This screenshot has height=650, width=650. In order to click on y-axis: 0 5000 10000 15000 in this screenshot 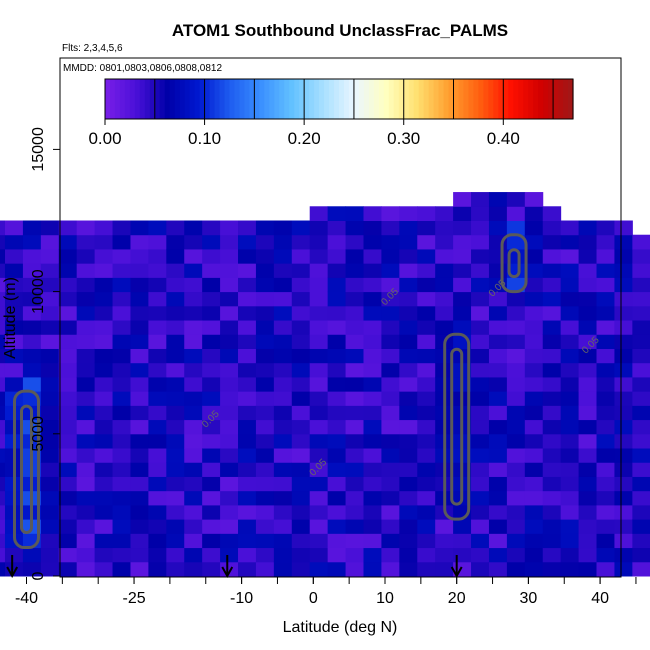, I will do `click(45, 353)`.